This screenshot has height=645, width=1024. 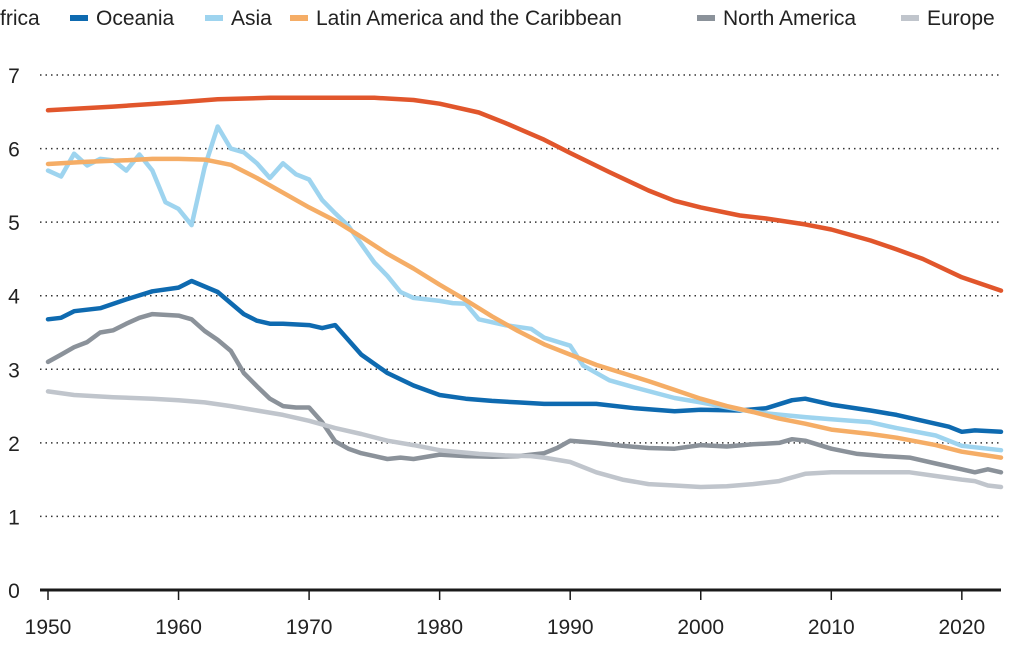 What do you see at coordinates (14, 150) in the screenshot?
I see `y-tick-label: 6` at bounding box center [14, 150].